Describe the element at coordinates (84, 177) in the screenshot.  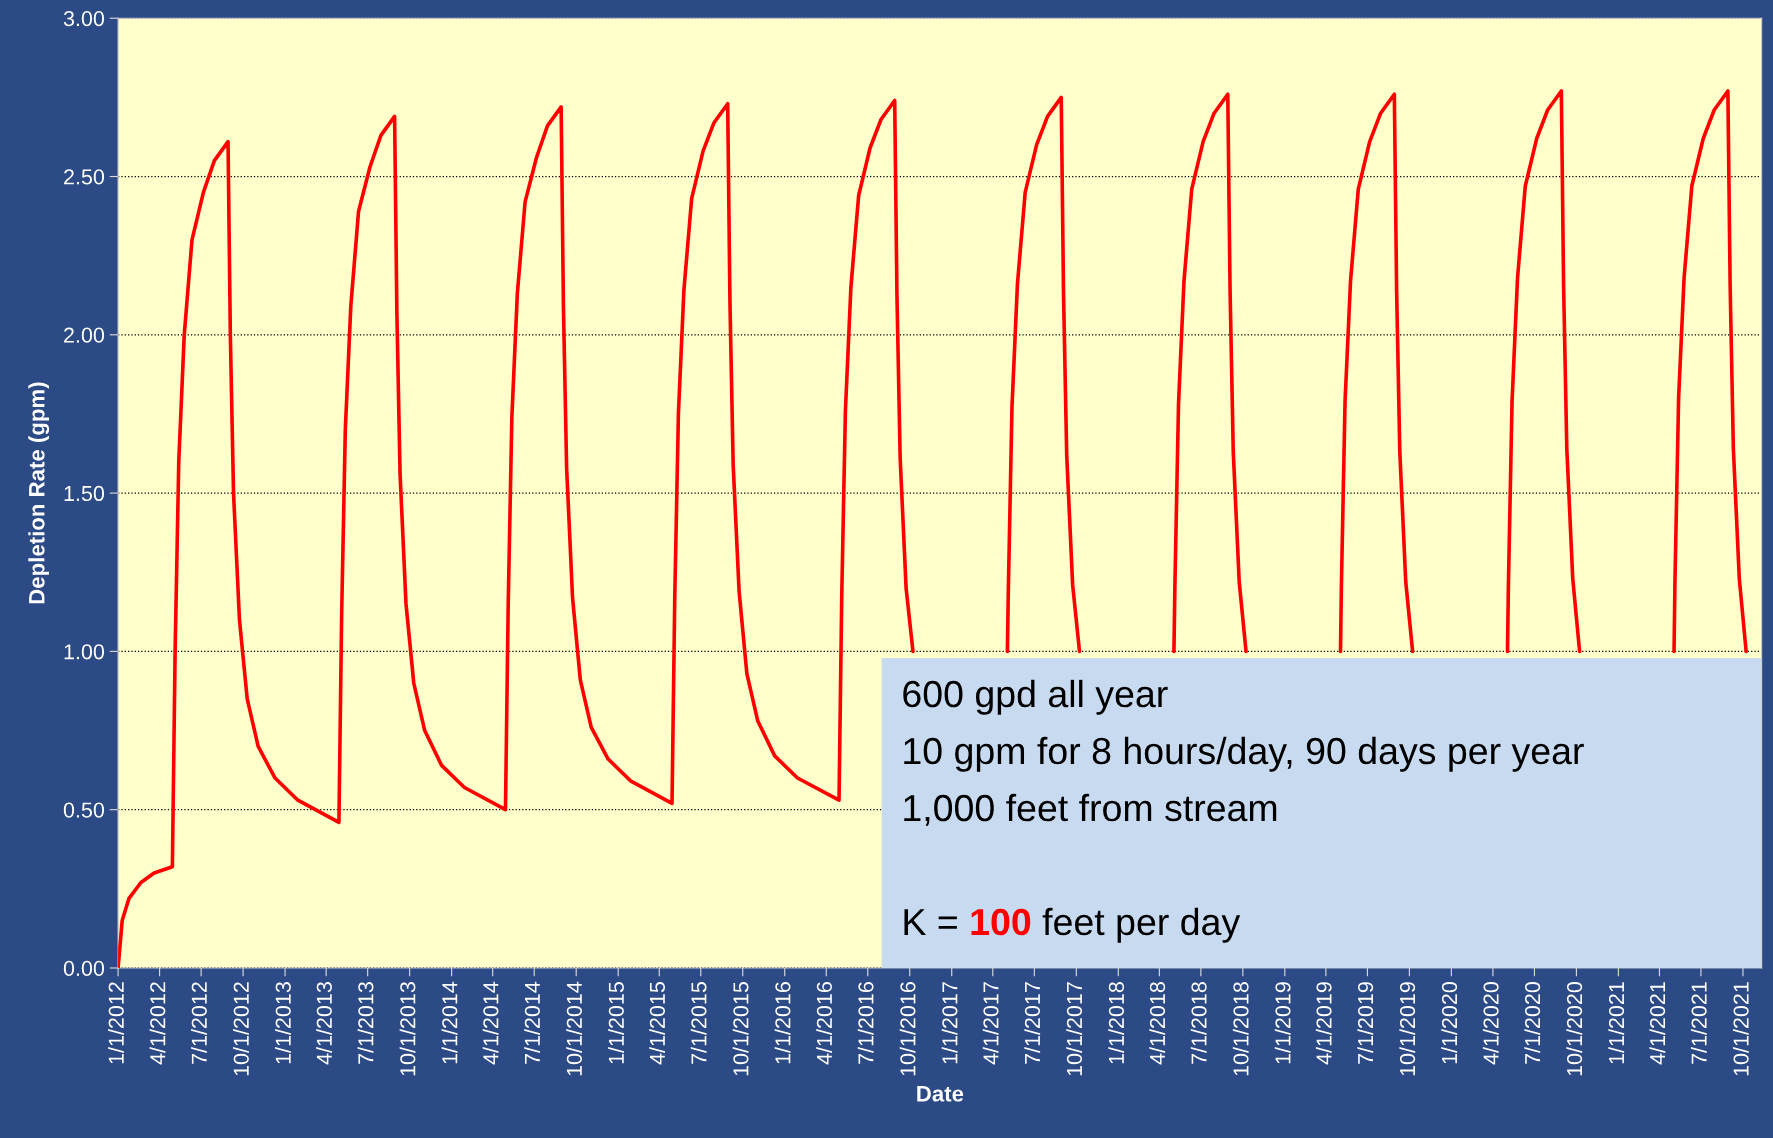
I see `y-tick-label: 2.50` at that location.